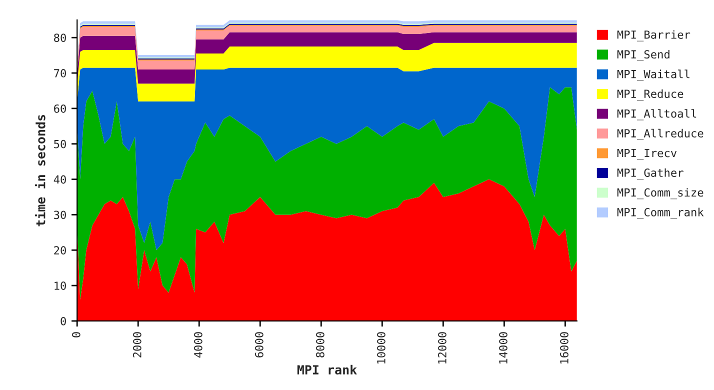  Describe the element at coordinates (660, 134) in the screenshot. I see `legend-label: MPI_Allreduce` at that location.